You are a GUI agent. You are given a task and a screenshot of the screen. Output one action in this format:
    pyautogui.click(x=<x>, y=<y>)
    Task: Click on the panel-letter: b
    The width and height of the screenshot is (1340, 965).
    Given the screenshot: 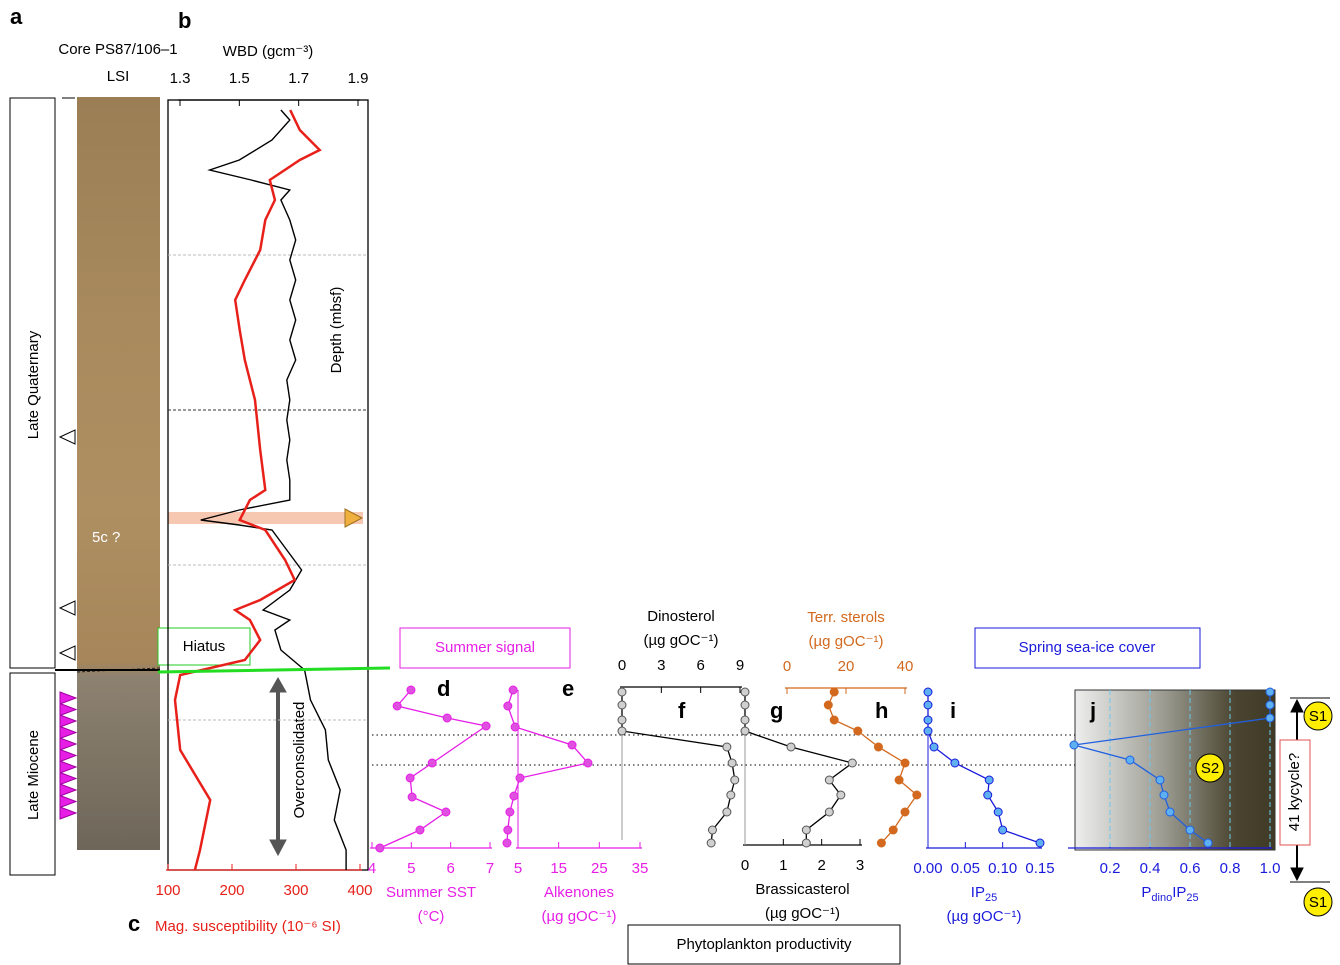 What is the action you would take?
    pyautogui.click(x=184, y=20)
    